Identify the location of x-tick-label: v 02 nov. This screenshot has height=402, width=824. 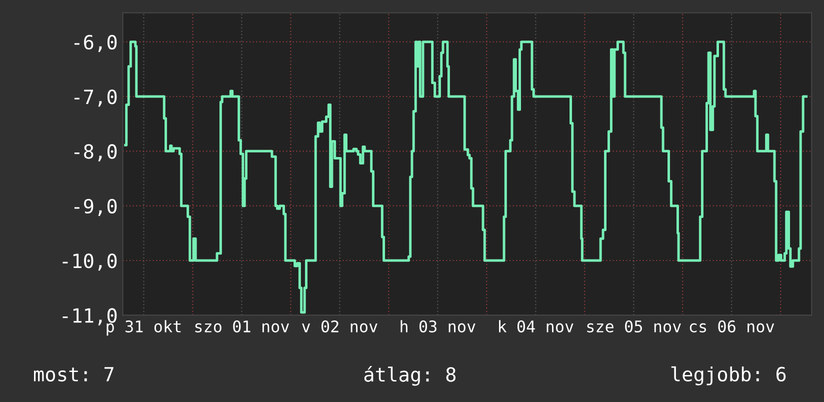
(340, 326).